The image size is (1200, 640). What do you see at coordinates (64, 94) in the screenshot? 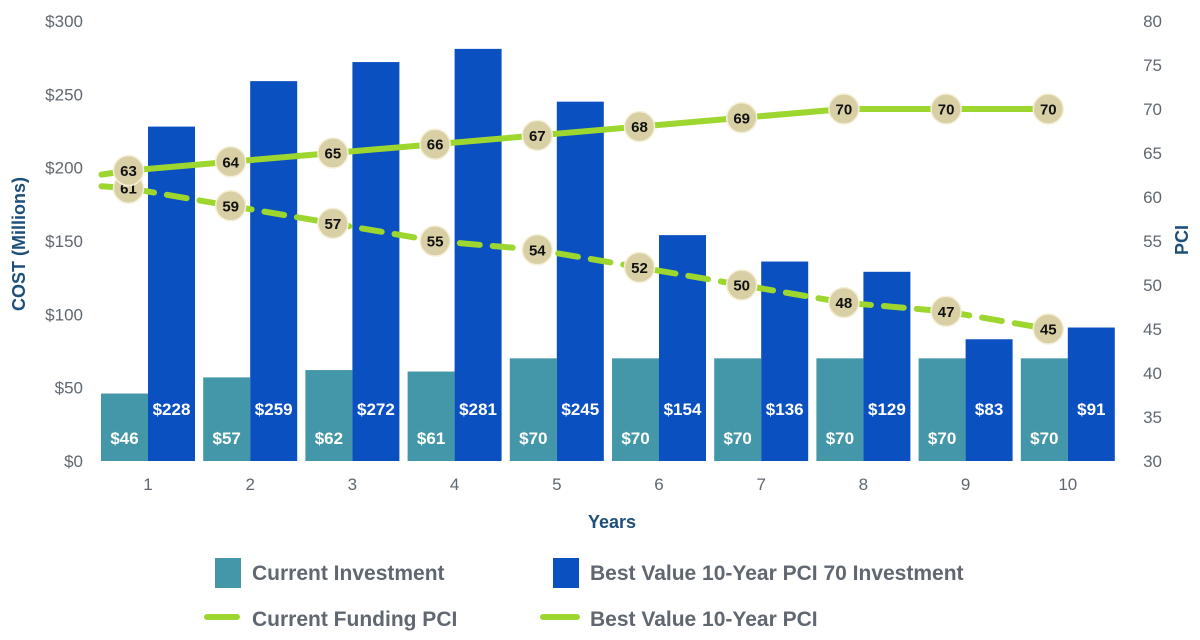
I see `y-tick-label: $250` at bounding box center [64, 94].